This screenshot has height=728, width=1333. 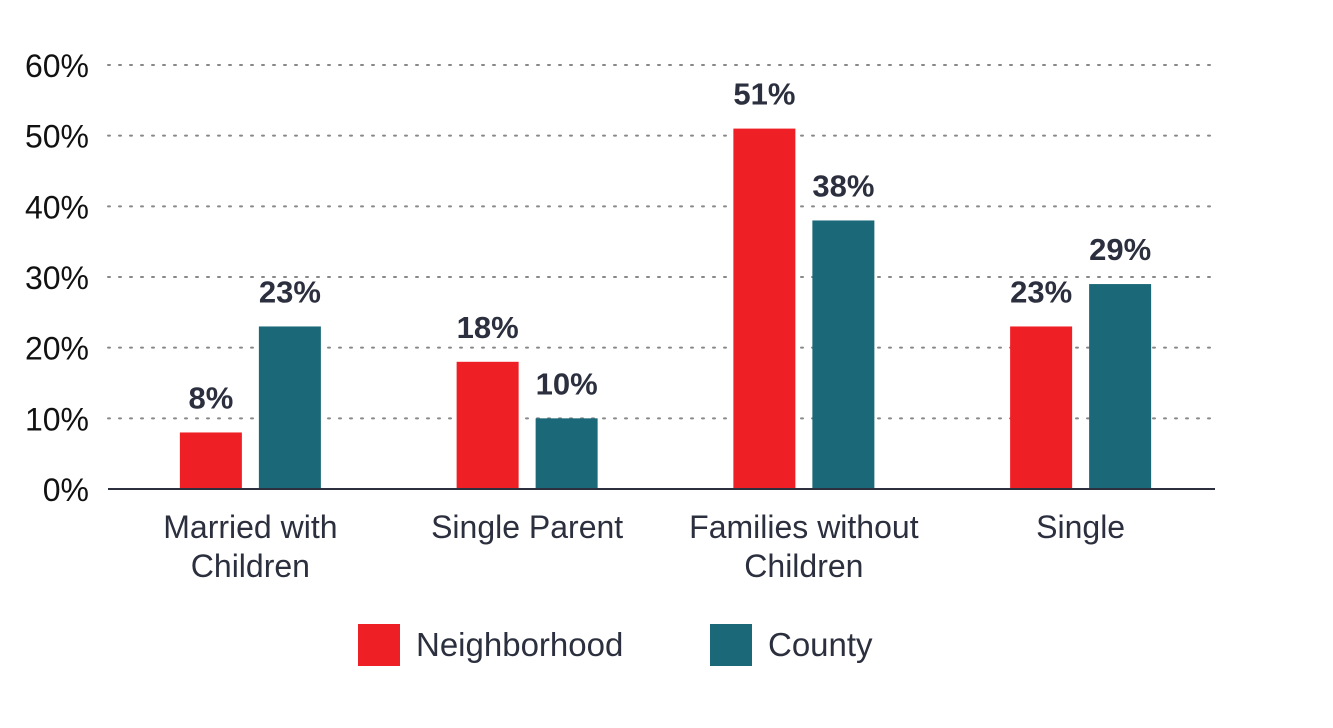 What do you see at coordinates (804, 546) in the screenshot?
I see `x-category-label: Families without Children` at bounding box center [804, 546].